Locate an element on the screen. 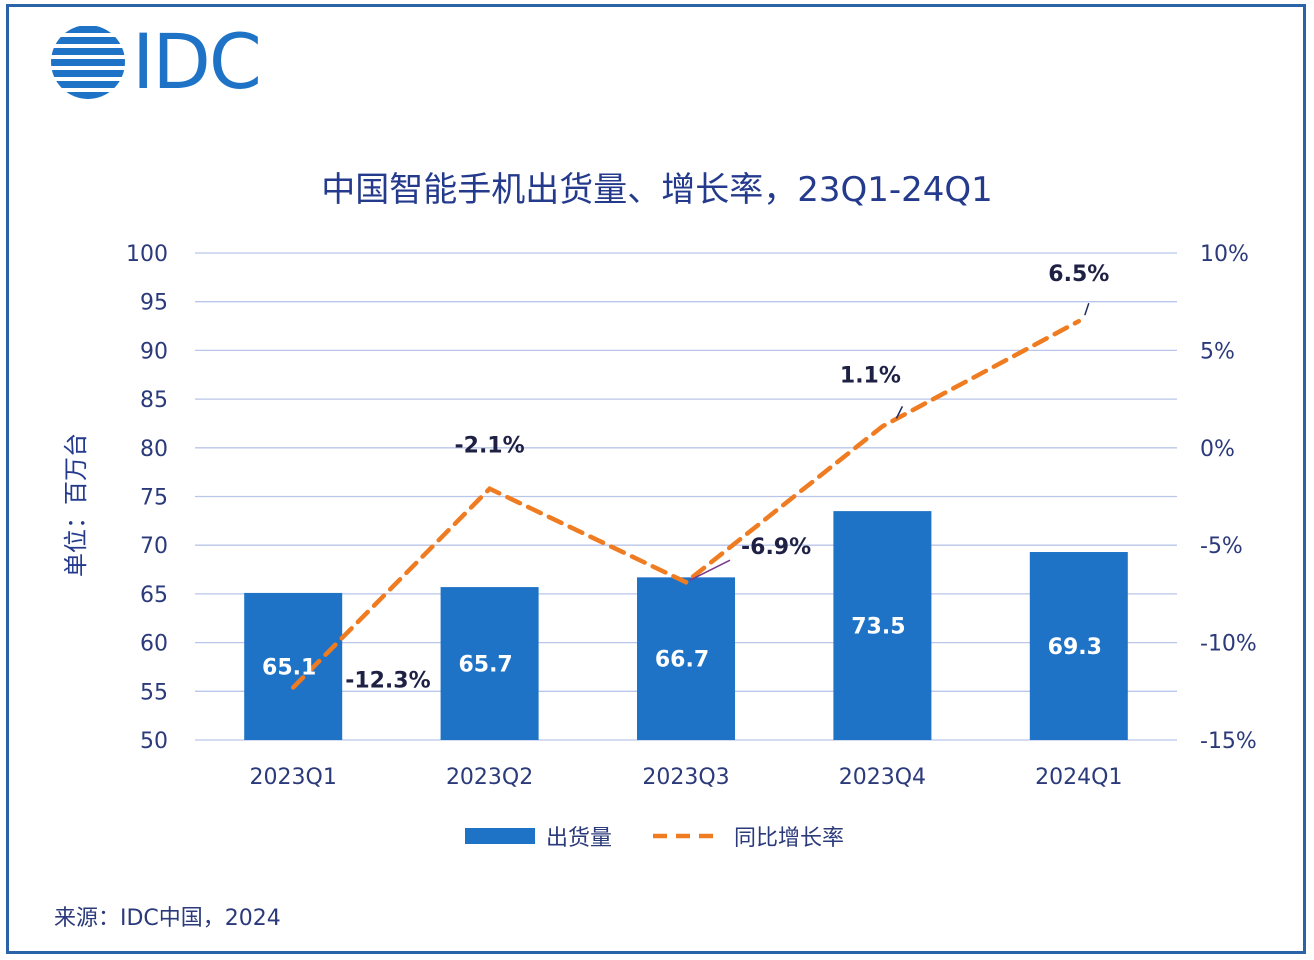 Image resolution: width=1314 pixels, height=960 pixels. y-tick-label: 85 is located at coordinates (154, 400).